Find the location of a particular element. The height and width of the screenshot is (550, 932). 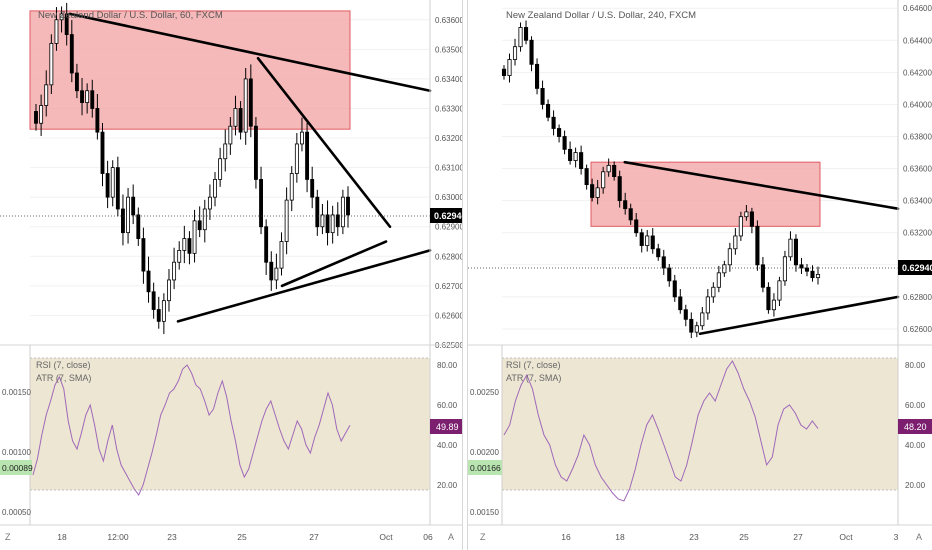

left-rsi-line is located at coordinates (191, 430).